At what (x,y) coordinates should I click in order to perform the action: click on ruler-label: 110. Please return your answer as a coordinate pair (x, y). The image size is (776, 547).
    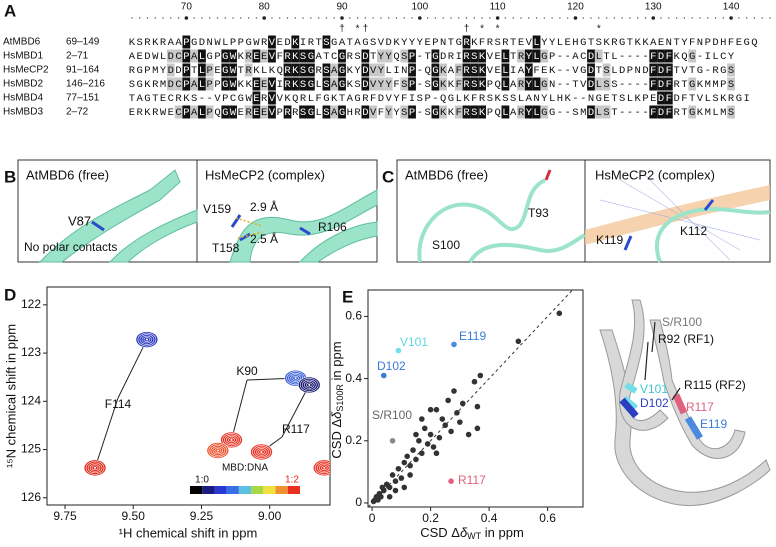
    Looking at the image, I should click on (498, 7).